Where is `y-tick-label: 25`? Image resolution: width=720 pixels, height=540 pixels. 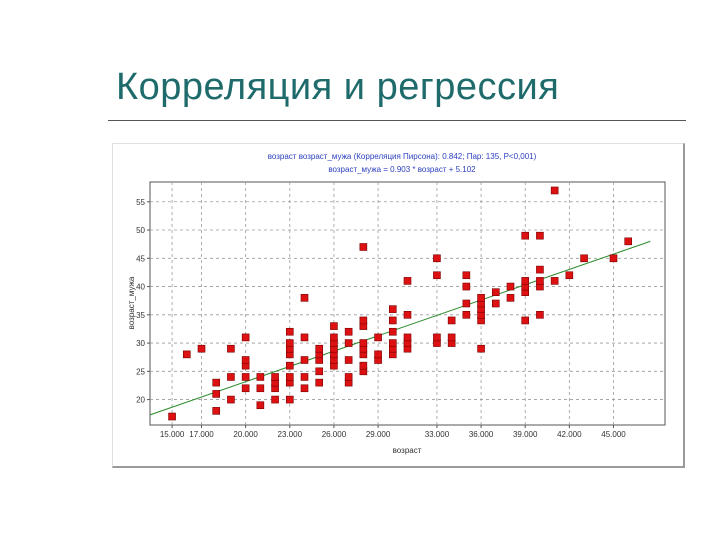 y-tick-label: 25 is located at coordinates (140, 371).